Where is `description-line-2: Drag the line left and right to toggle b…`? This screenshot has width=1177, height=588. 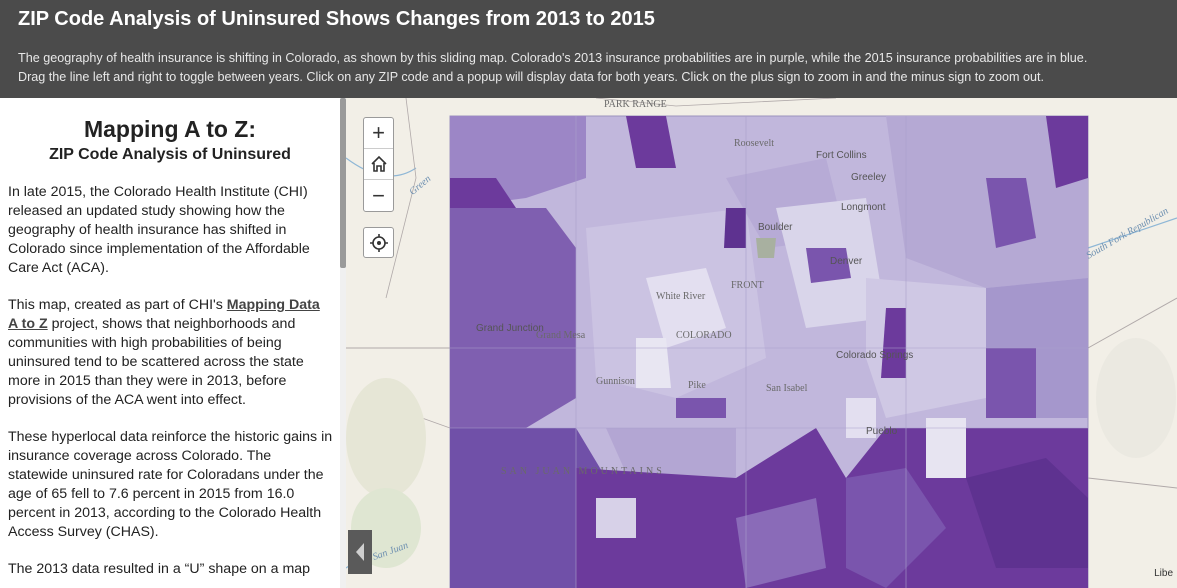
description-line-2: Drag the line left and right to toggle b… is located at coordinates (531, 77).